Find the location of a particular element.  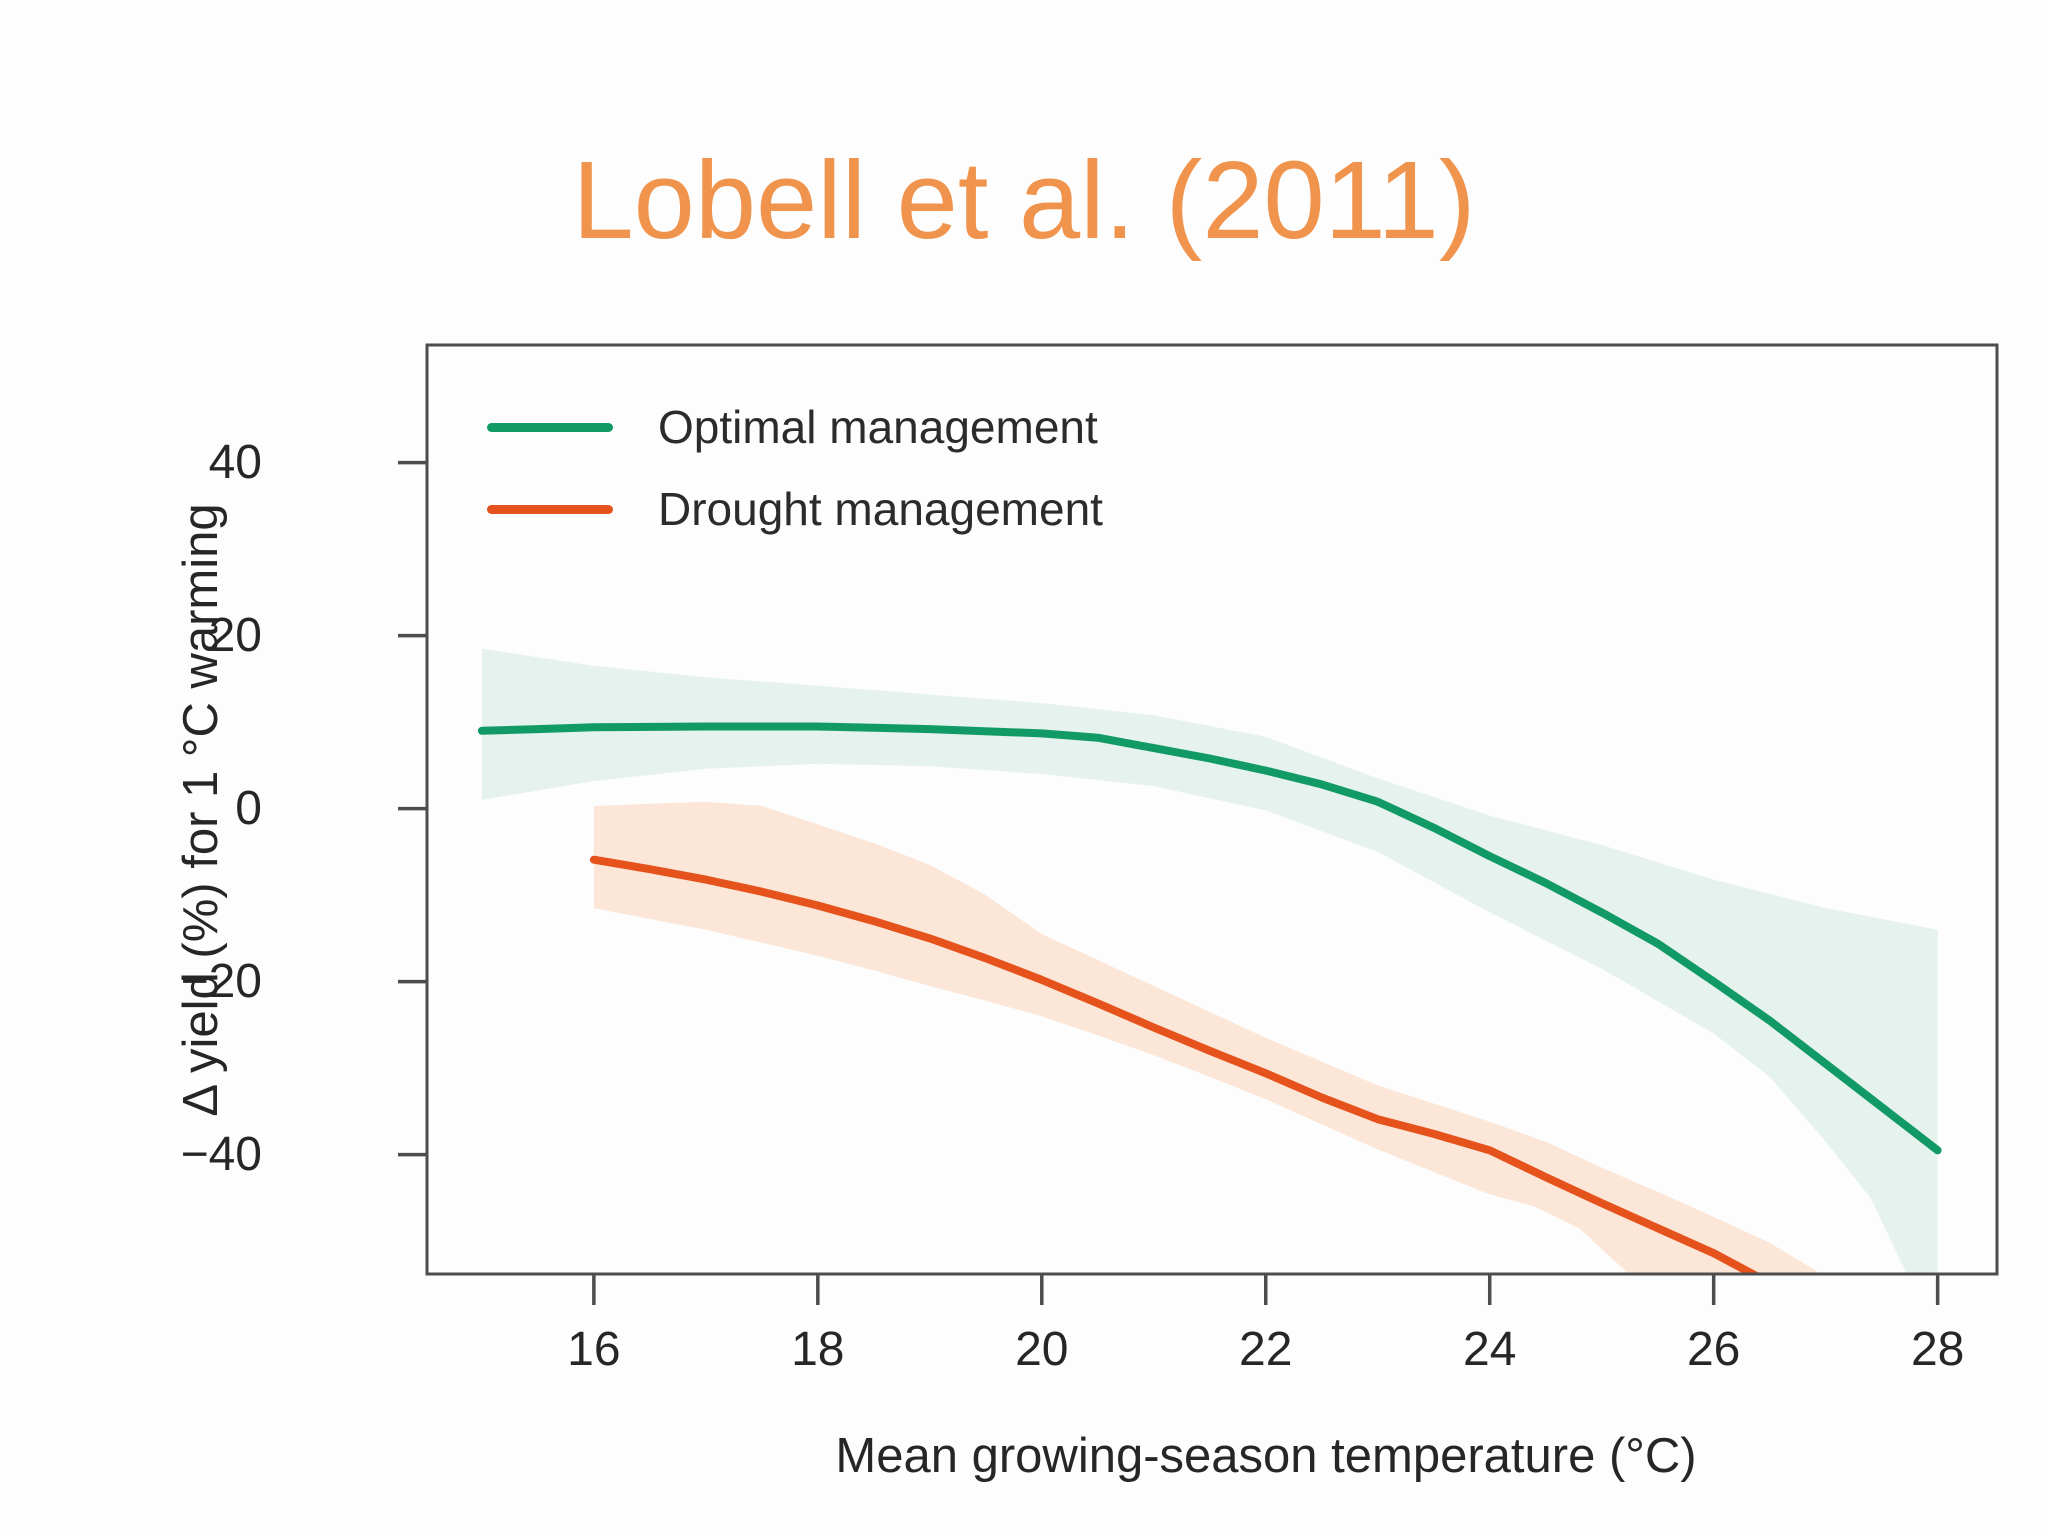

y-tick-label: 20 is located at coordinates (235, 635).